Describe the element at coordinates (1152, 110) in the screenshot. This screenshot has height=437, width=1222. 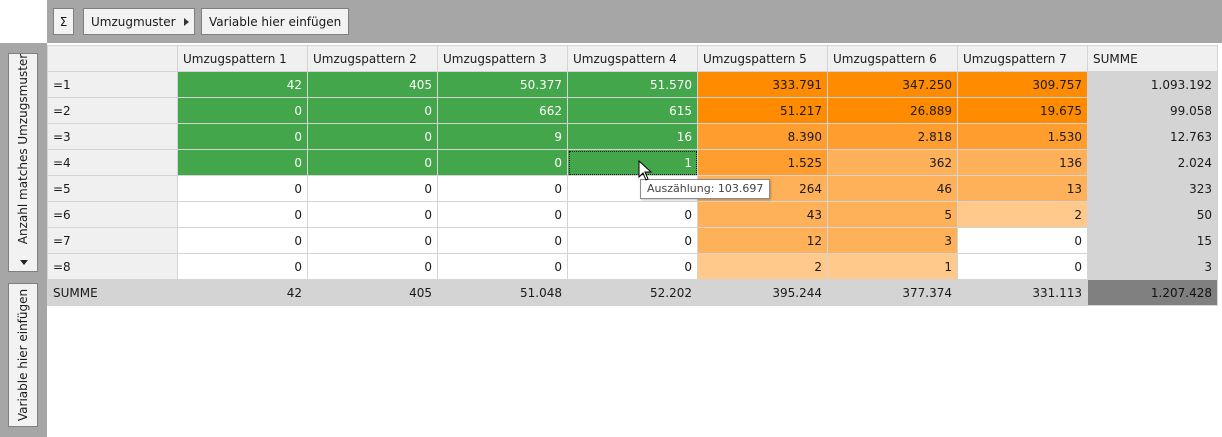
I see `row-sum-cell: 99.058` at that location.